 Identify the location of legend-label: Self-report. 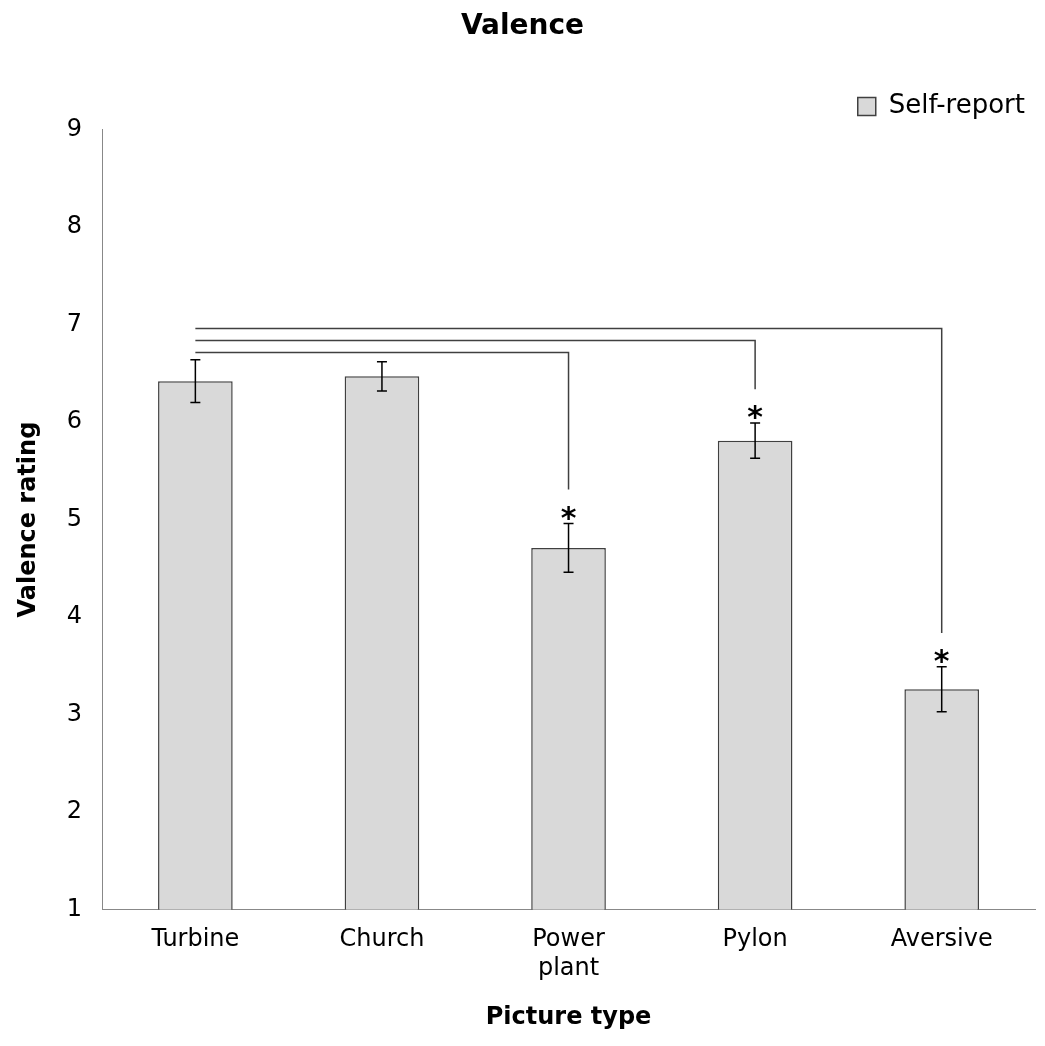
(956, 104).